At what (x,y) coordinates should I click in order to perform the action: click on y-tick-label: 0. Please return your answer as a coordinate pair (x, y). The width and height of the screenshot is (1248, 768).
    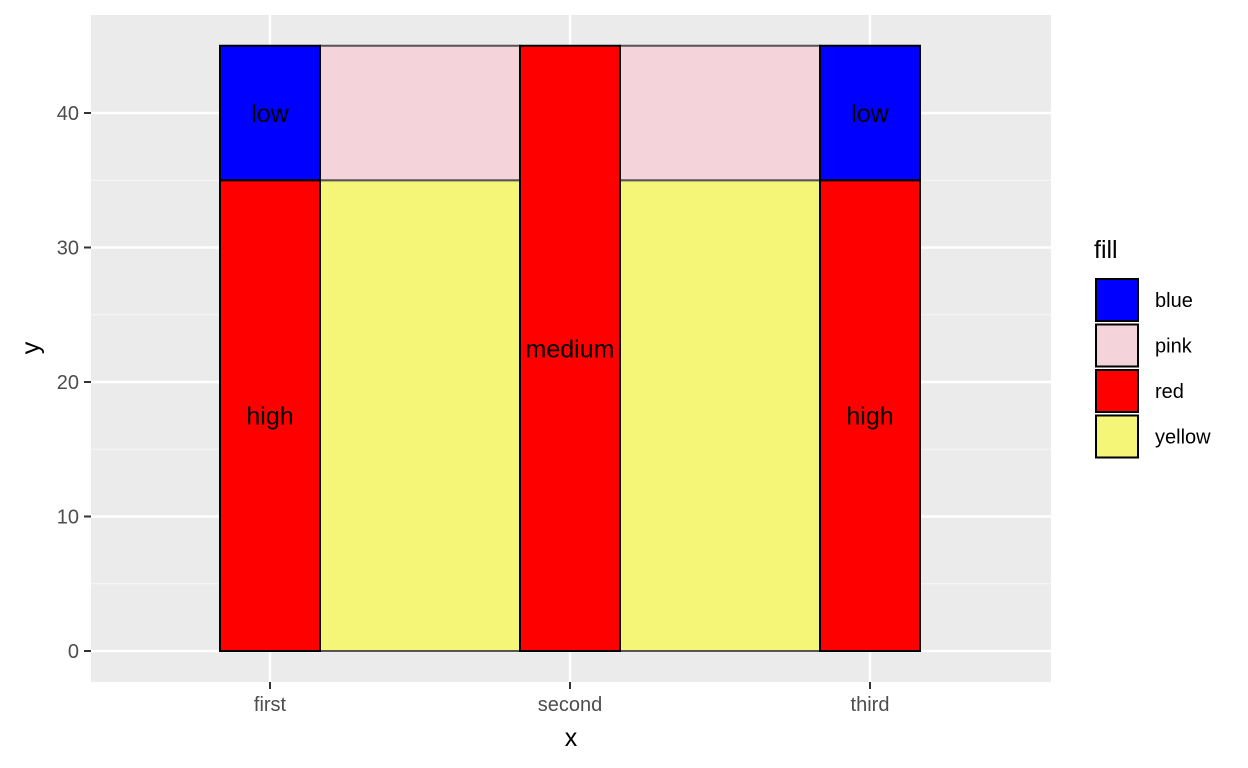
    Looking at the image, I should click on (73, 652).